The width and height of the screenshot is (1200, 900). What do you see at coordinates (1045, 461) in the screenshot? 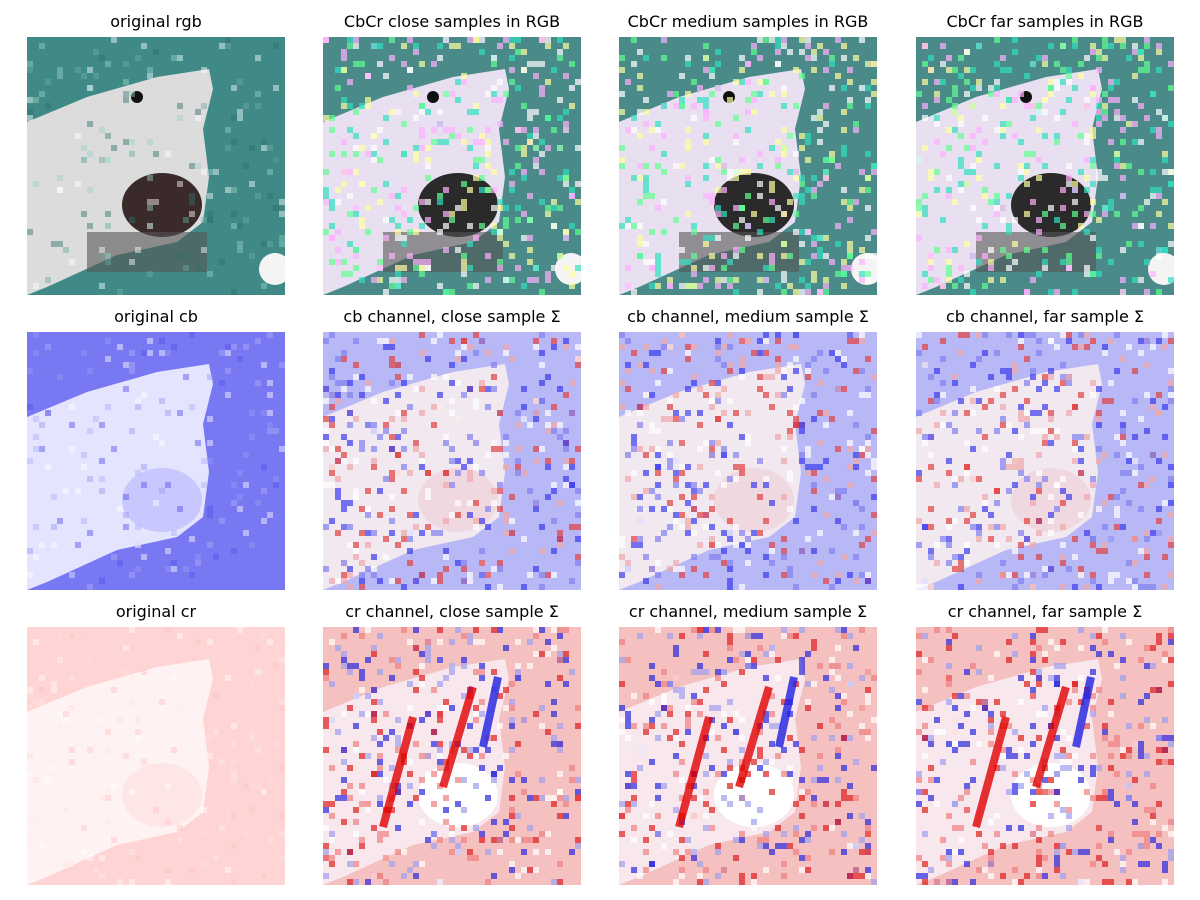
I see `panel-image` at bounding box center [1045, 461].